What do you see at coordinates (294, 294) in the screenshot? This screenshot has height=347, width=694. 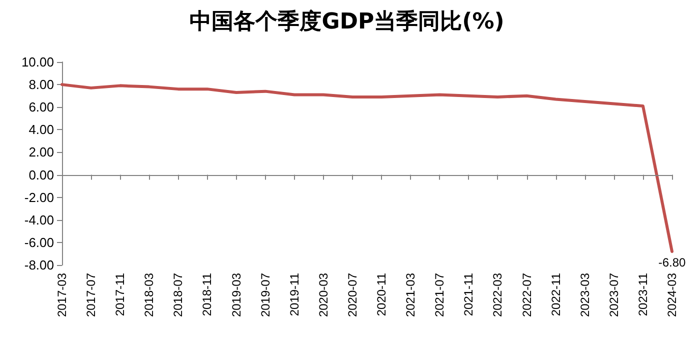 I see `x-tick-label: 2019-11` at bounding box center [294, 294].